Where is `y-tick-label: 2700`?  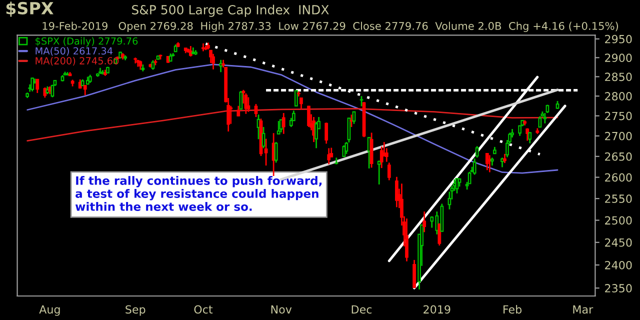 y-tick-label: 2700 is located at coordinates (618, 136).